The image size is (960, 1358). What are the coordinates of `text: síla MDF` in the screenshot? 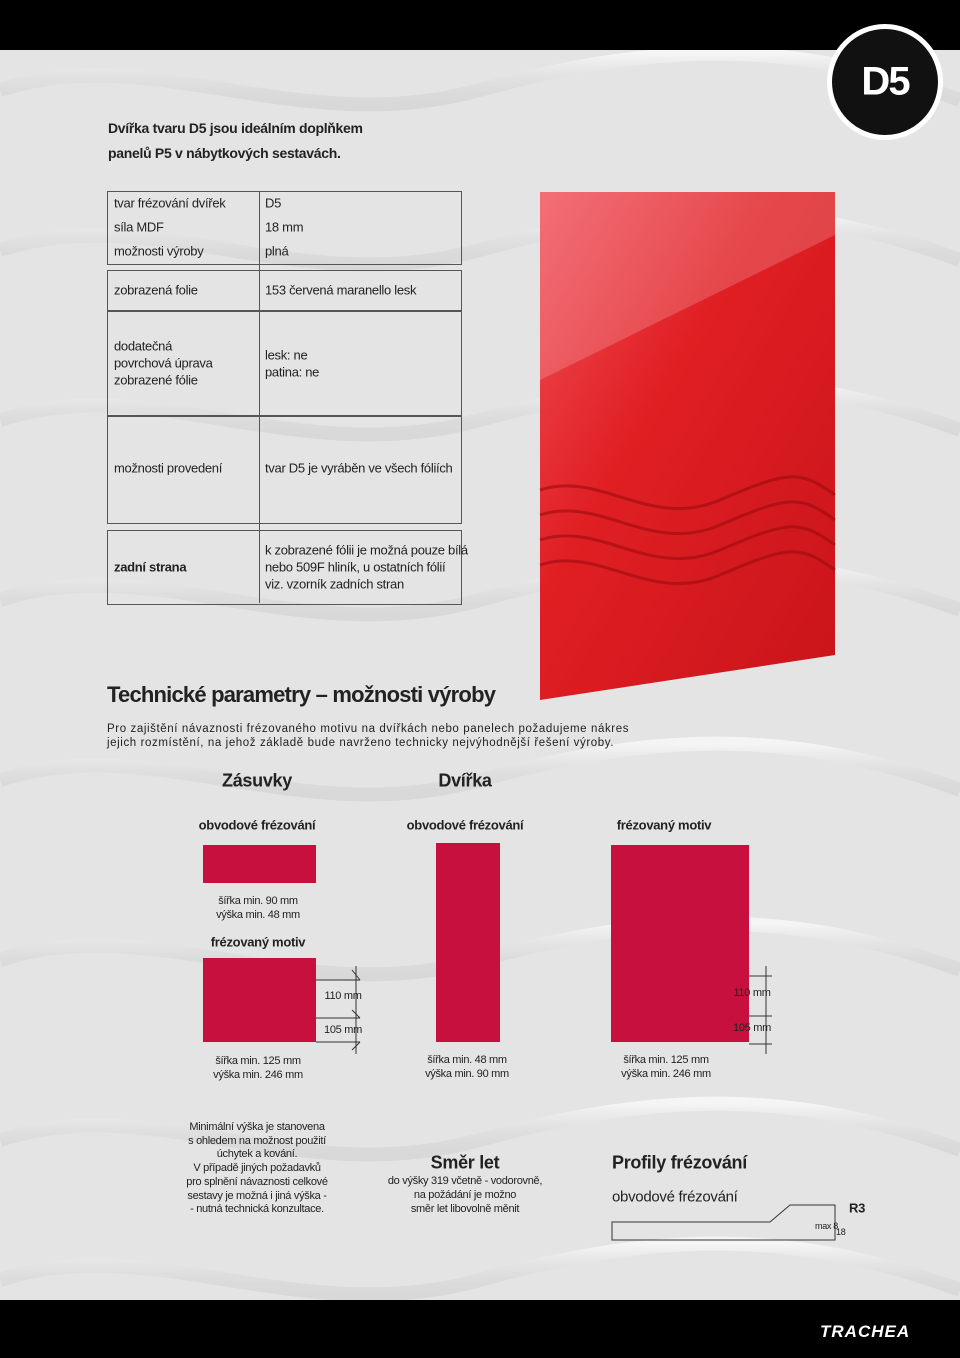 It's located at (139, 227).